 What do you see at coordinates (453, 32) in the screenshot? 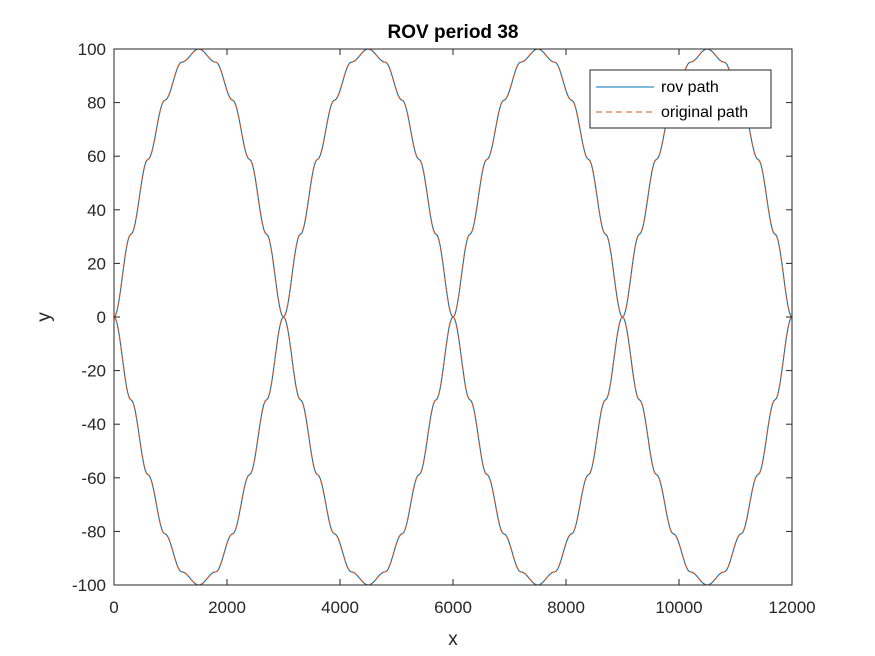
I see `chart-title: ROV period 38` at bounding box center [453, 32].